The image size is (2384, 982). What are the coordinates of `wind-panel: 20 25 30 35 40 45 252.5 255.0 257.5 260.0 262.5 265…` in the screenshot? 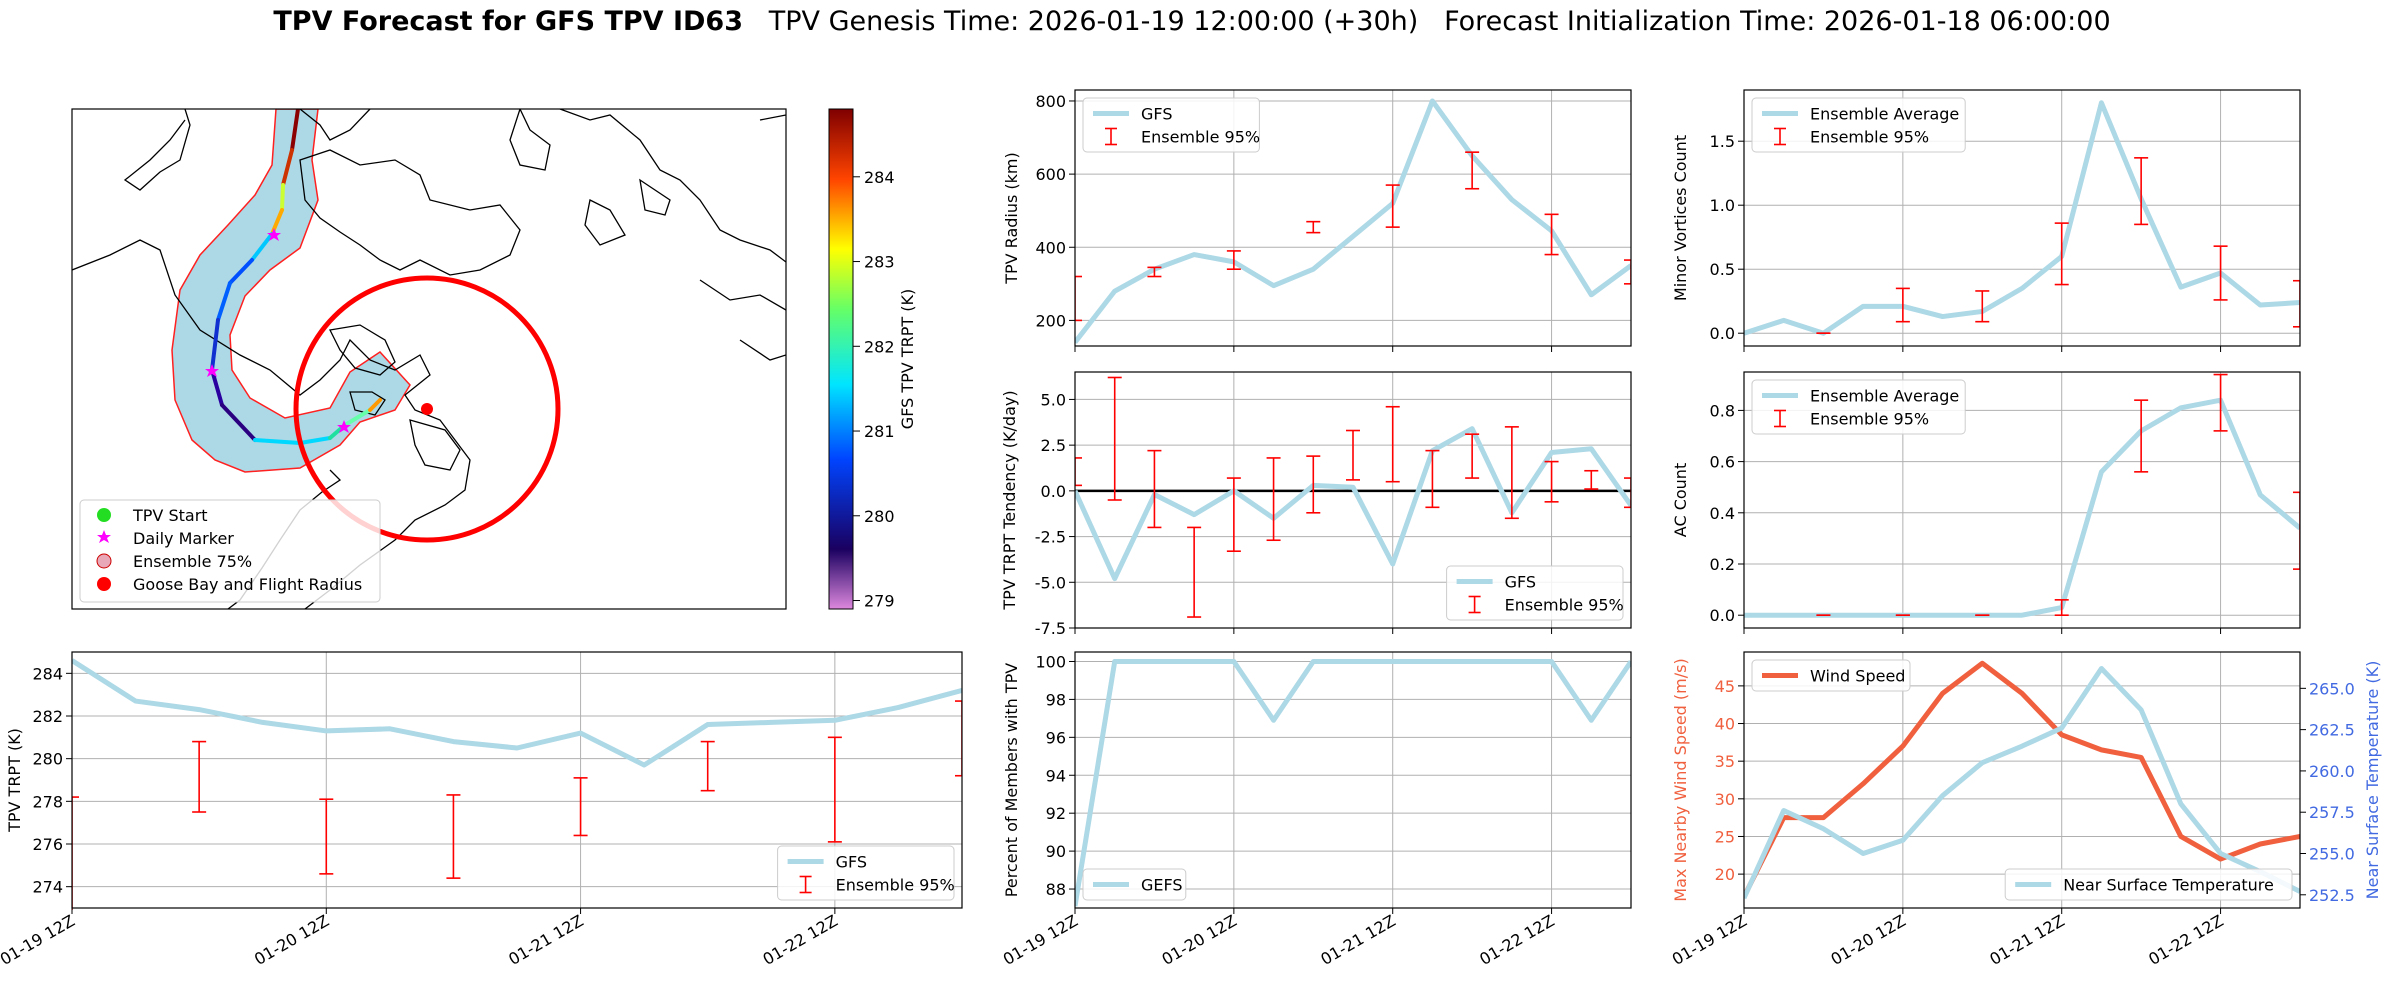 It's located at (2025, 810).